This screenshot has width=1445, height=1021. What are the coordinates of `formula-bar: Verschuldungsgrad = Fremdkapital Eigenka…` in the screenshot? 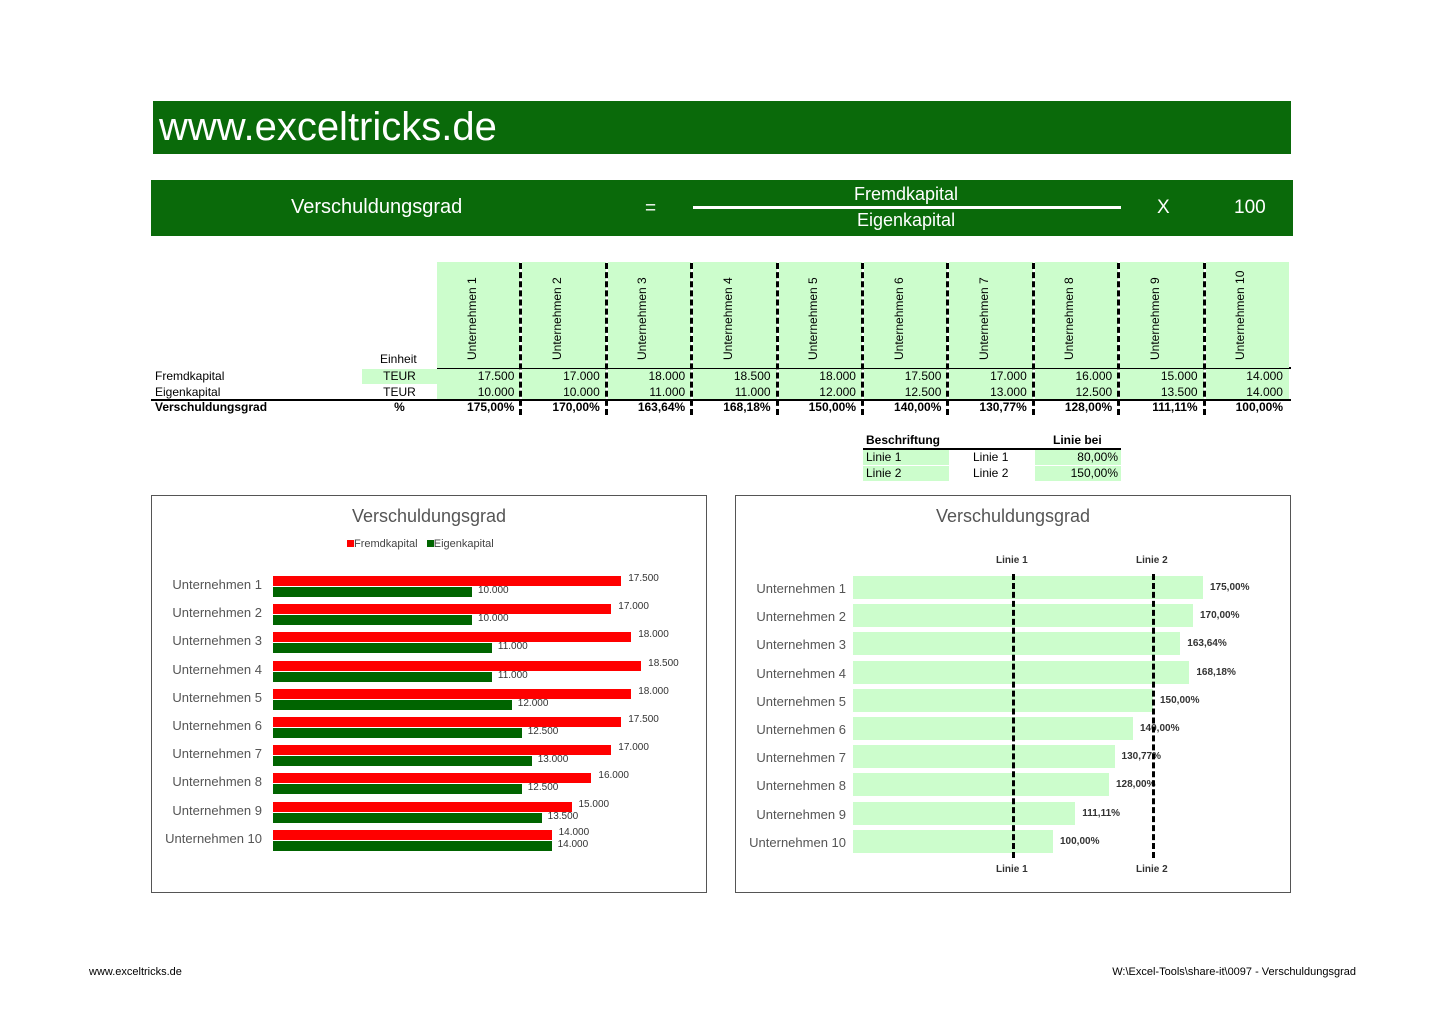 It's located at (722, 208).